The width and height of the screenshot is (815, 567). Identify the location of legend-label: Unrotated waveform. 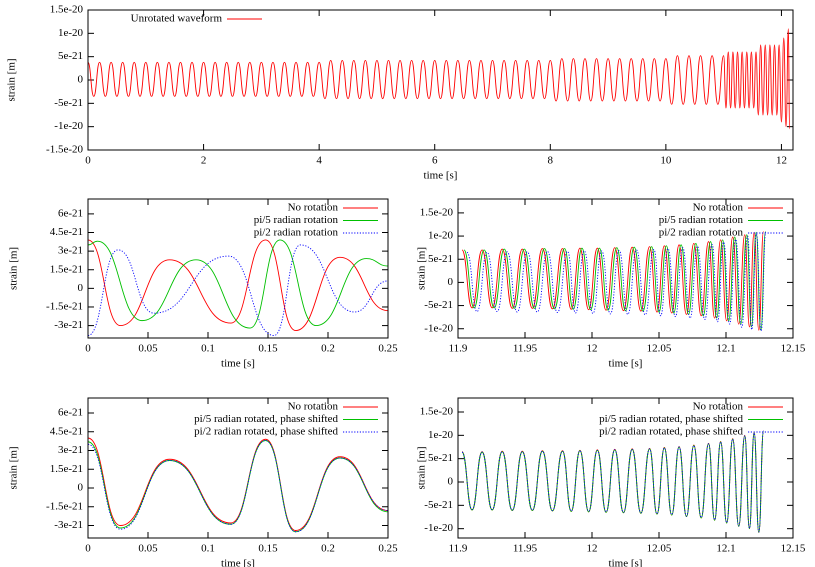
(177, 19).